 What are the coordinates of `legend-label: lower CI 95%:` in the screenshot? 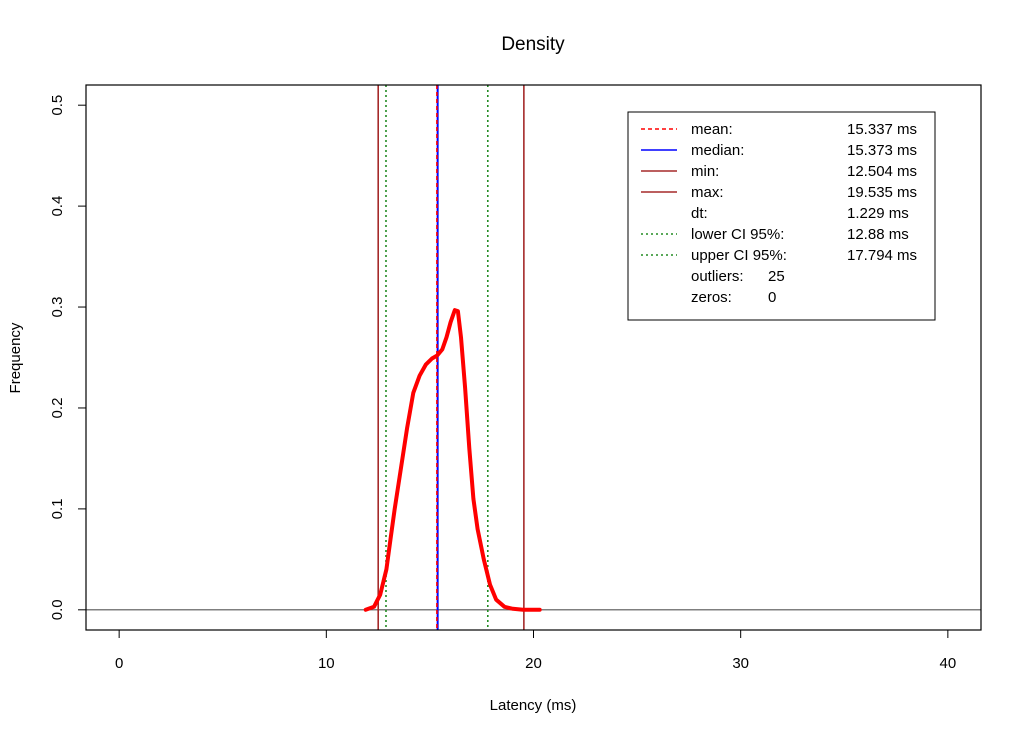 It's located at (737, 234).